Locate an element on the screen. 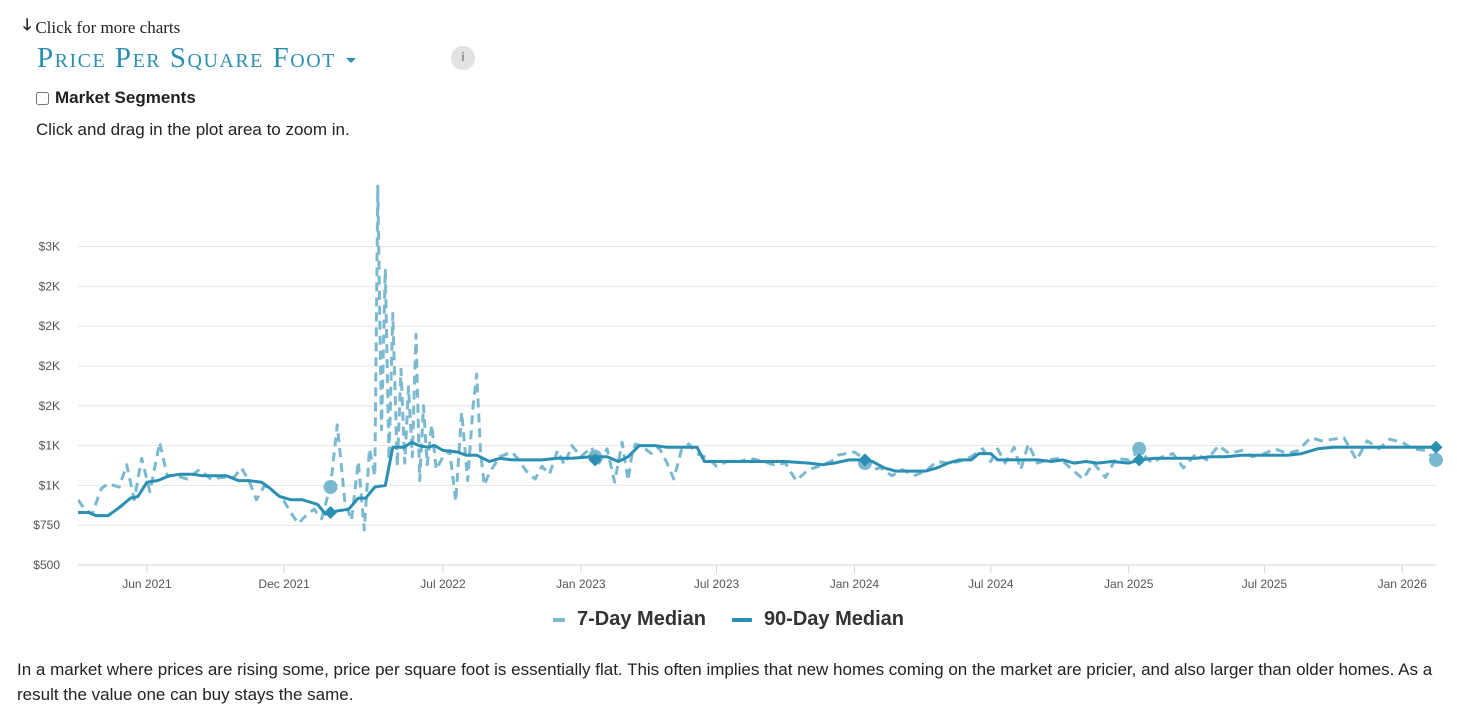 This screenshot has height=718, width=1457. info-icon: i is located at coordinates (463, 58).